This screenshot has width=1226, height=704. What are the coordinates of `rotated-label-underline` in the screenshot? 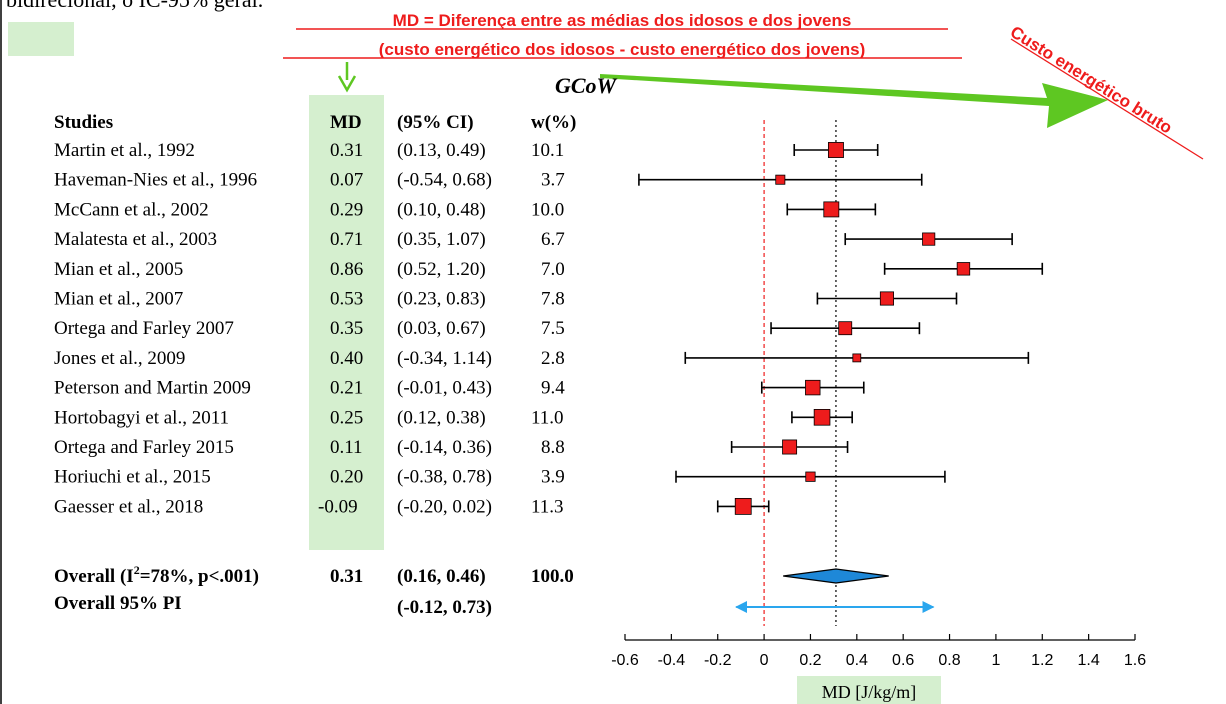 It's located at (1107, 99).